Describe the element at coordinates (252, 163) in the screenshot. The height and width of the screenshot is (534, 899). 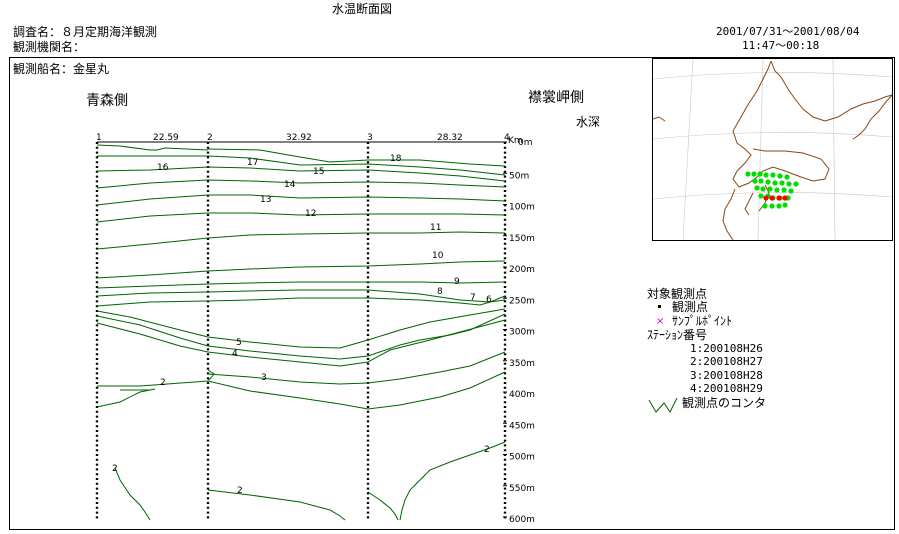
I see `contour-label-2: 17` at that location.